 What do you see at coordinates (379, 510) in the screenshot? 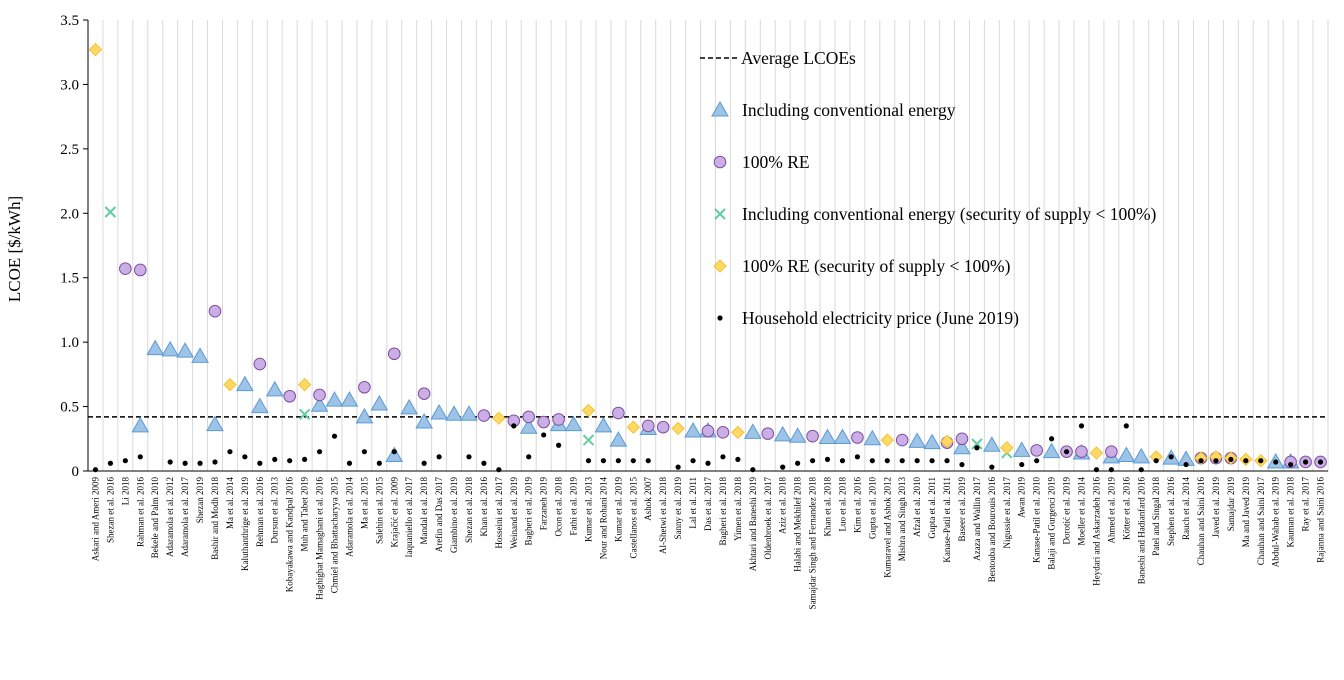
I see `x-tick-label: Salehin et al. 2015` at bounding box center [379, 510].